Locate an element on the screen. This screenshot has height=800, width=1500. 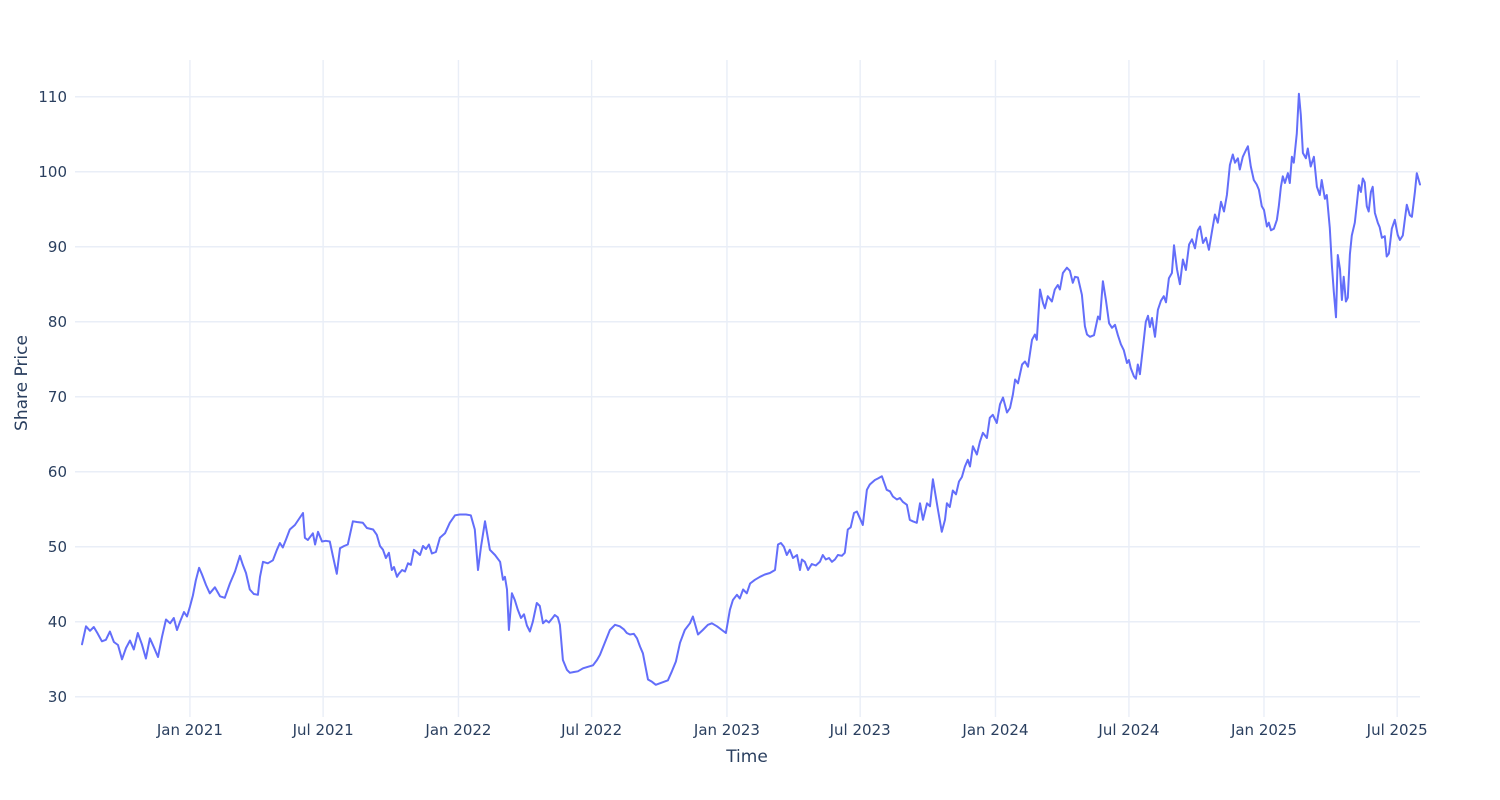
y-tick-label: 50 is located at coordinates (57, 547).